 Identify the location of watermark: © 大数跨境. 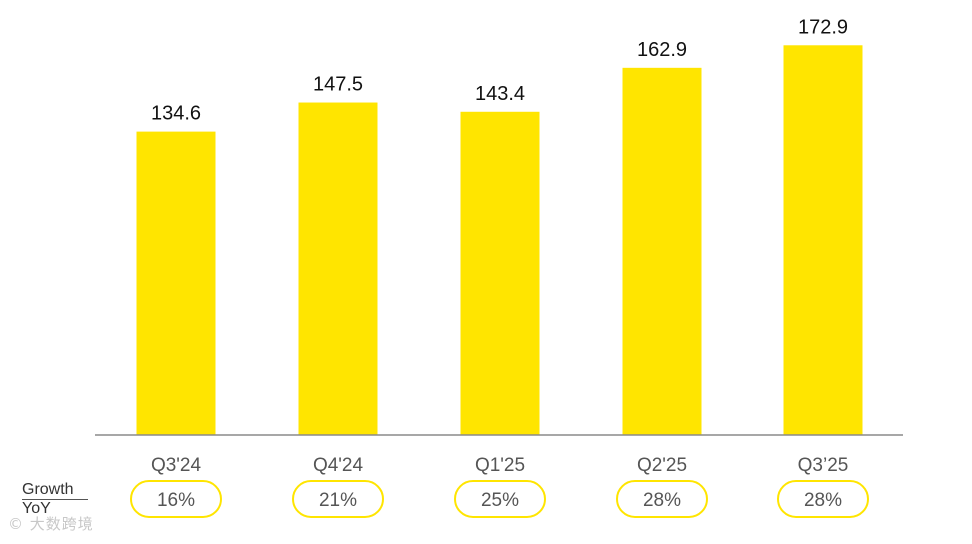
(51, 524).